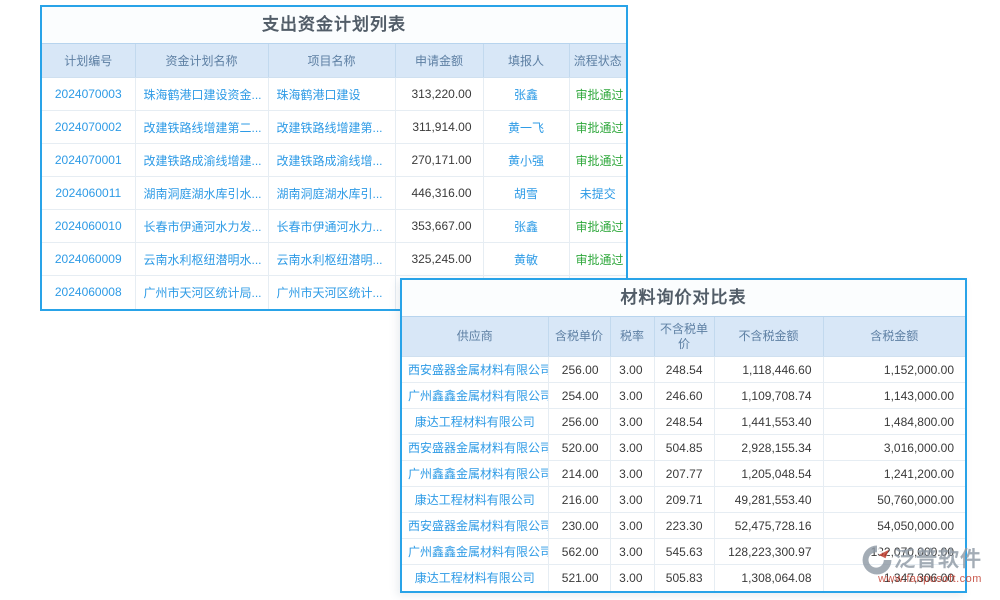  What do you see at coordinates (88, 292) in the screenshot?
I see `cell-plan-id: 2024060008` at bounding box center [88, 292].